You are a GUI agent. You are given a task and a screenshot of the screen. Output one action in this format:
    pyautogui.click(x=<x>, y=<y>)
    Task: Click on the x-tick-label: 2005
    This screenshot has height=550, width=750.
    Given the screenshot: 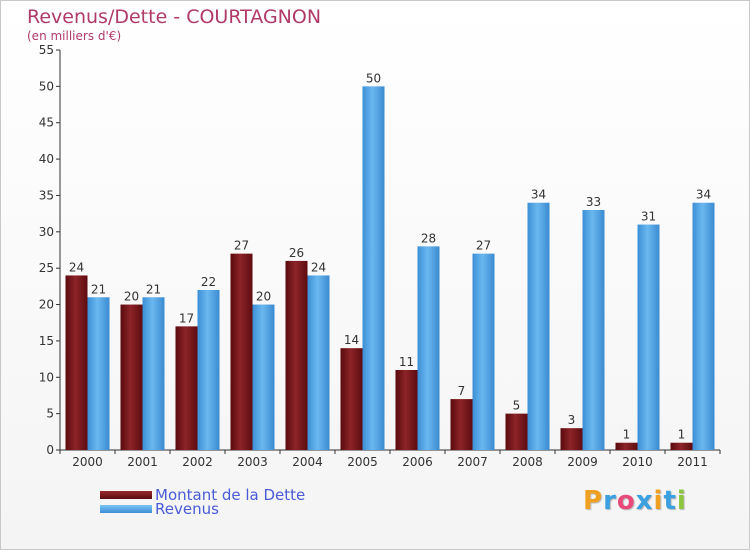 What is the action you would take?
    pyautogui.click(x=362, y=462)
    